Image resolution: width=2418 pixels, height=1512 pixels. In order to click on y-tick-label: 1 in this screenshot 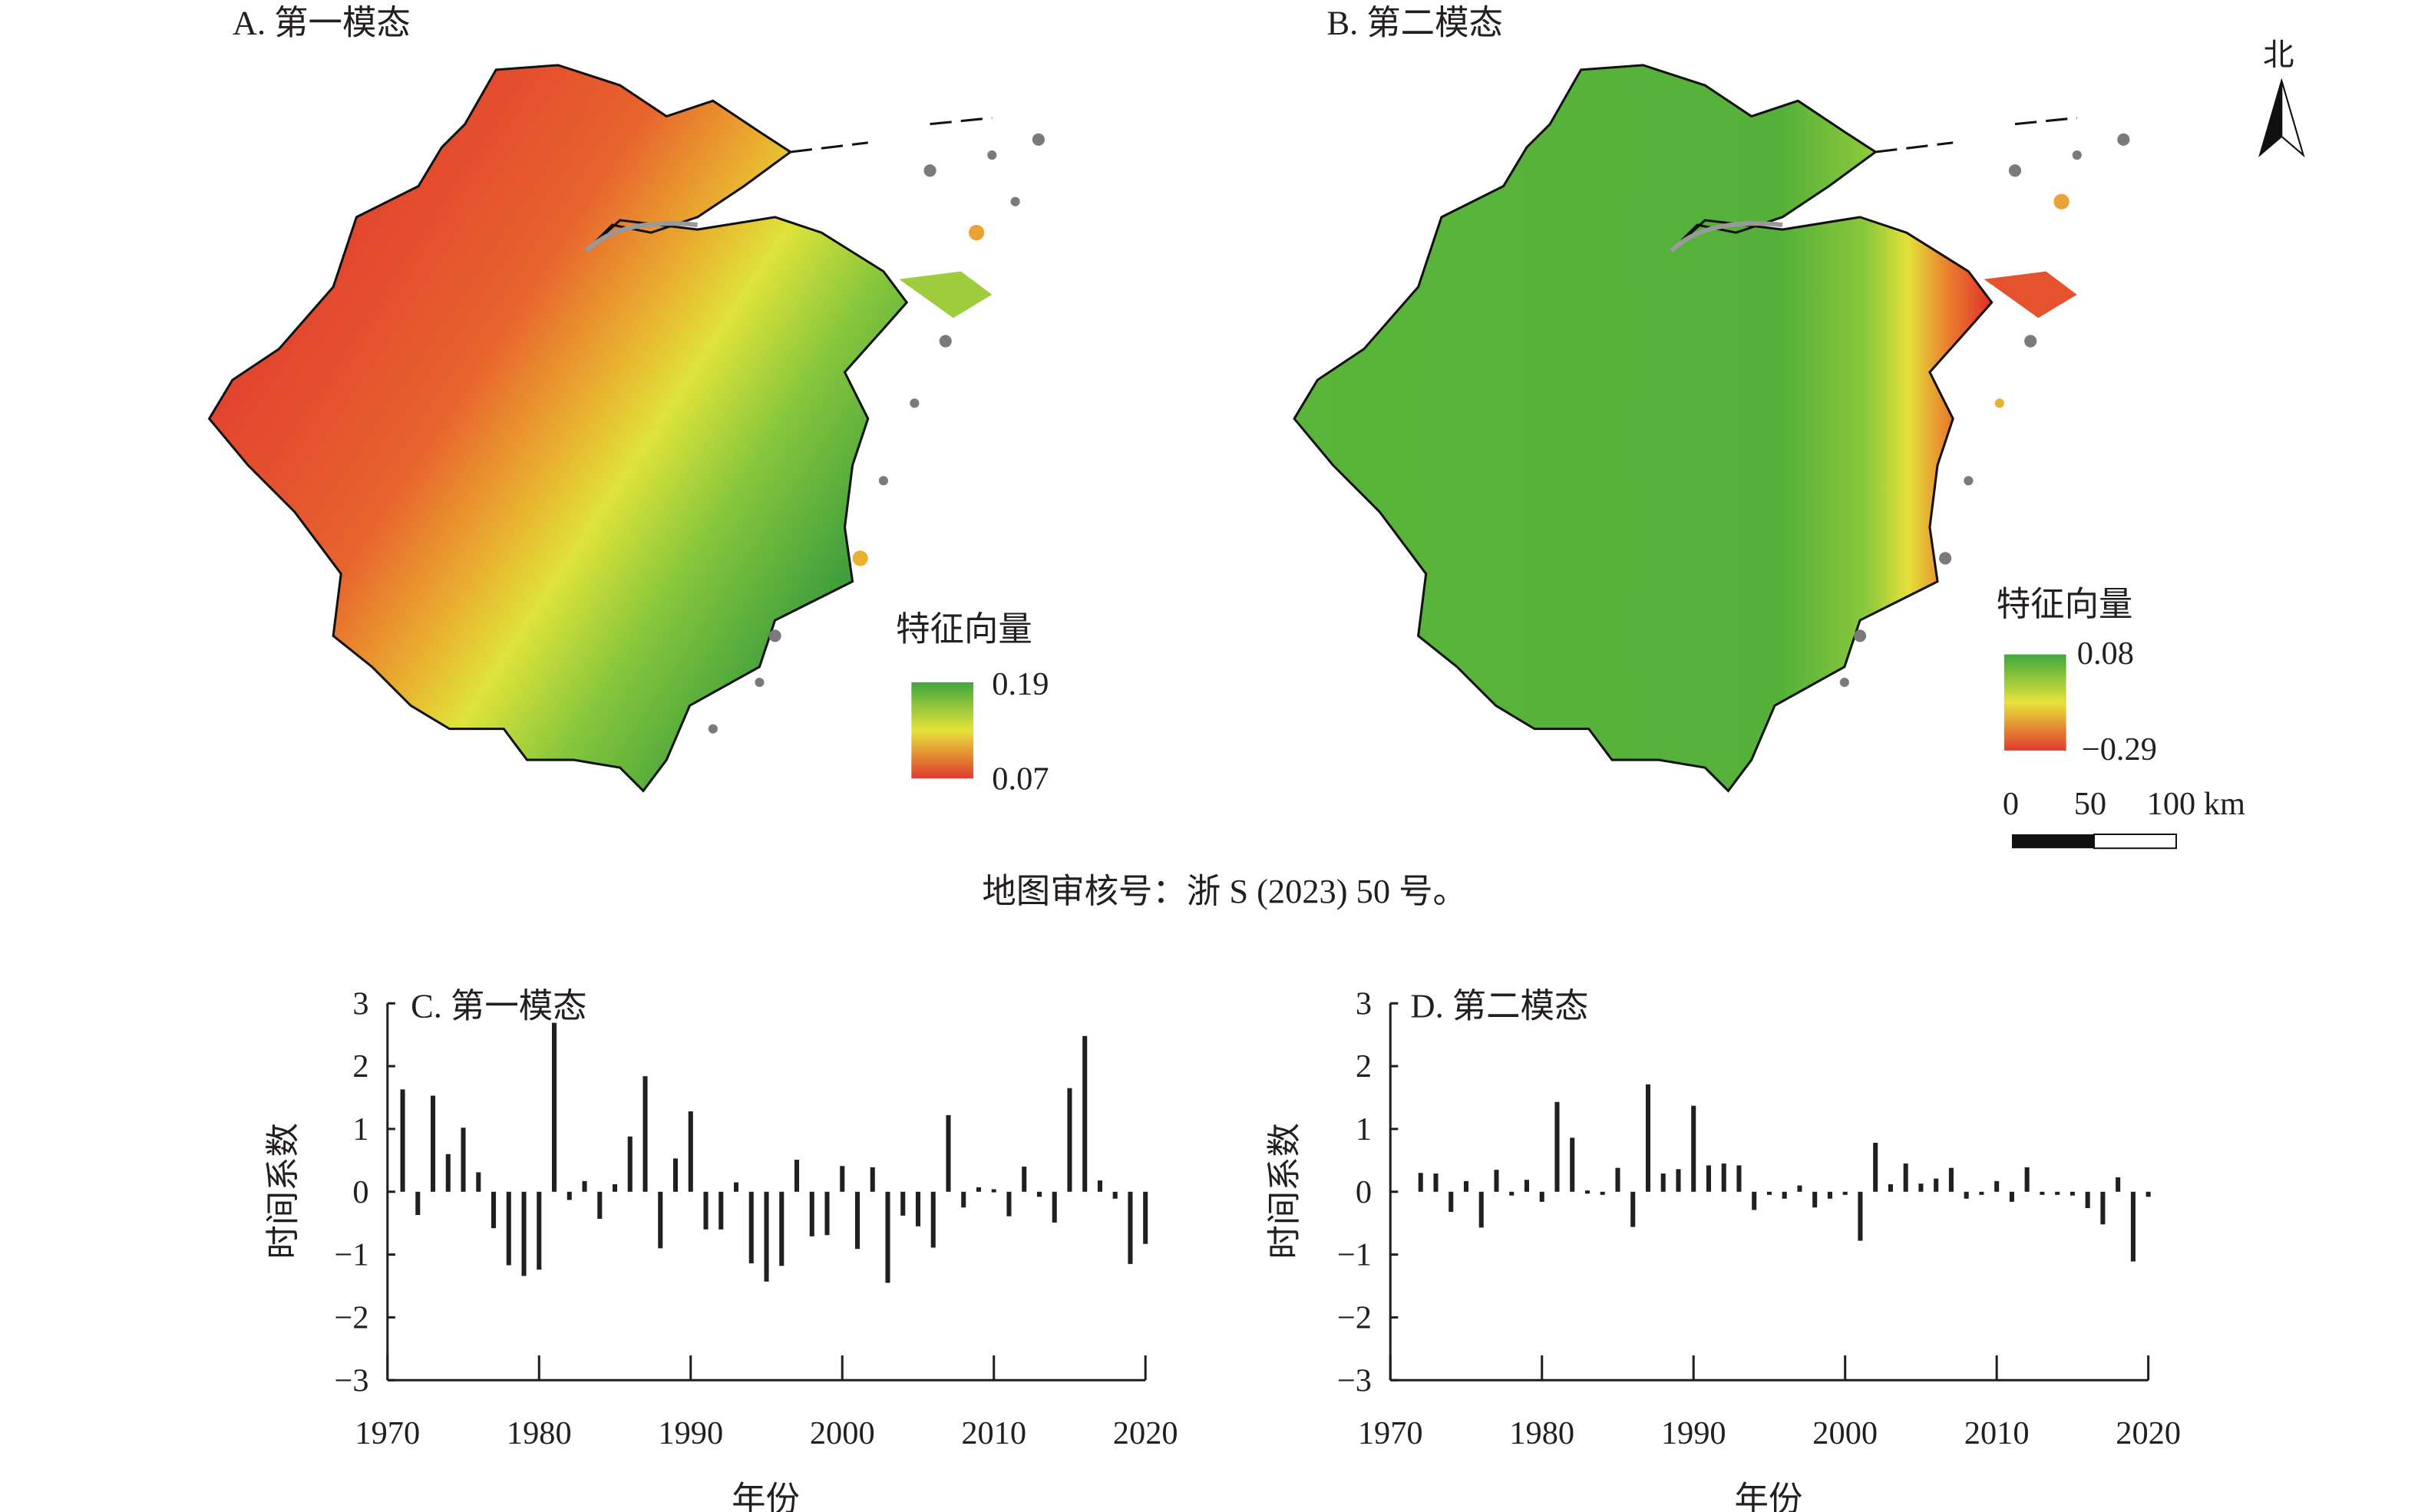, I will do `click(1364, 1129)`.